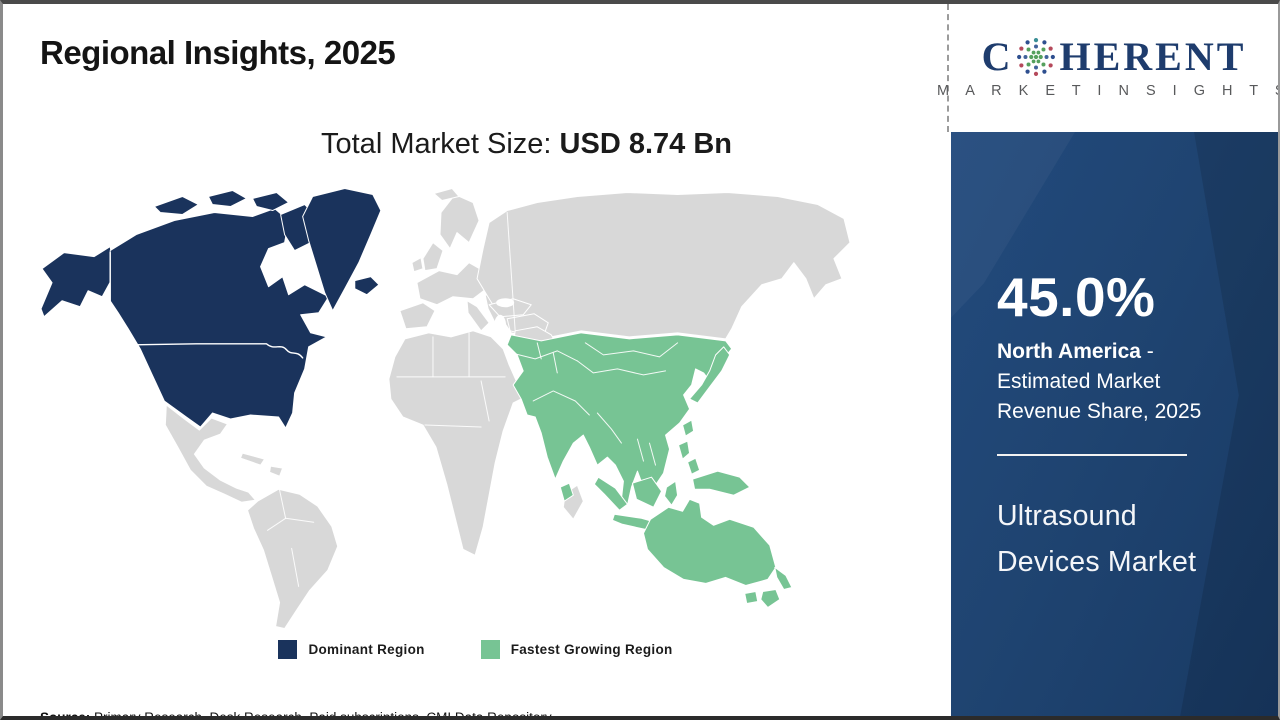 The width and height of the screenshot is (1280, 720). I want to click on map-region-dominant-north-america, so click(211, 308).